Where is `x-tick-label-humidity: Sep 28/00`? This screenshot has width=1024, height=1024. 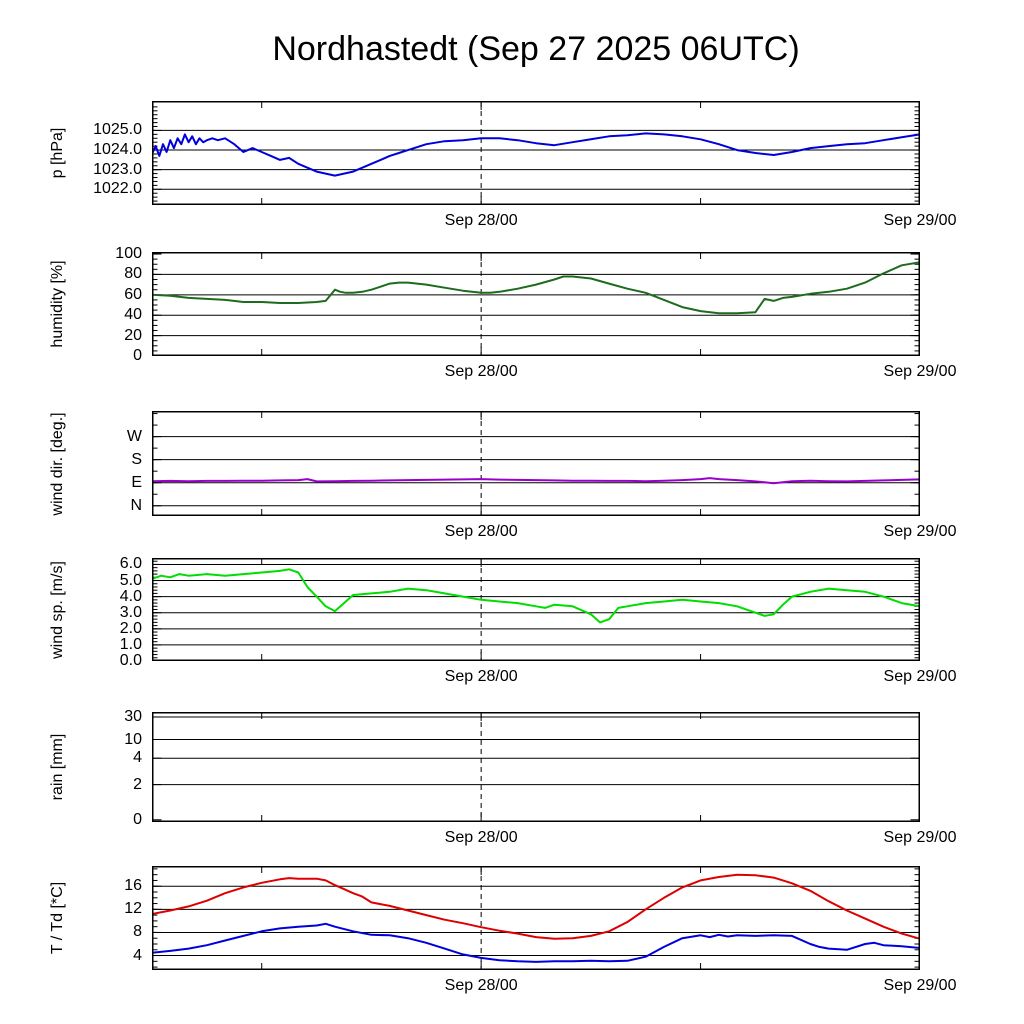 x-tick-label-humidity: Sep 28/00 is located at coordinates (481, 371).